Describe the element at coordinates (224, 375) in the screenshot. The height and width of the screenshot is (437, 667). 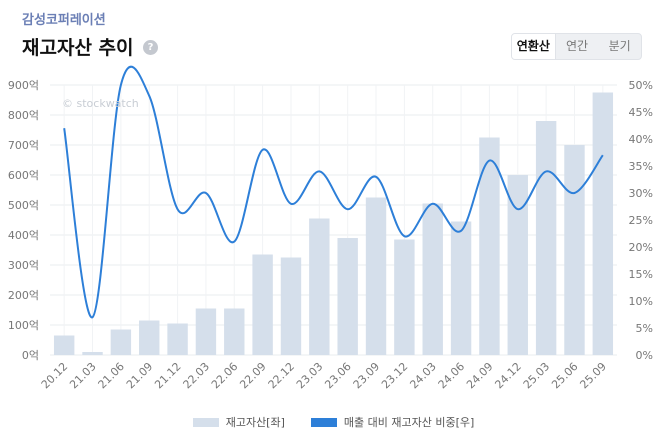
I see `x-tick-label: 22.06` at that location.